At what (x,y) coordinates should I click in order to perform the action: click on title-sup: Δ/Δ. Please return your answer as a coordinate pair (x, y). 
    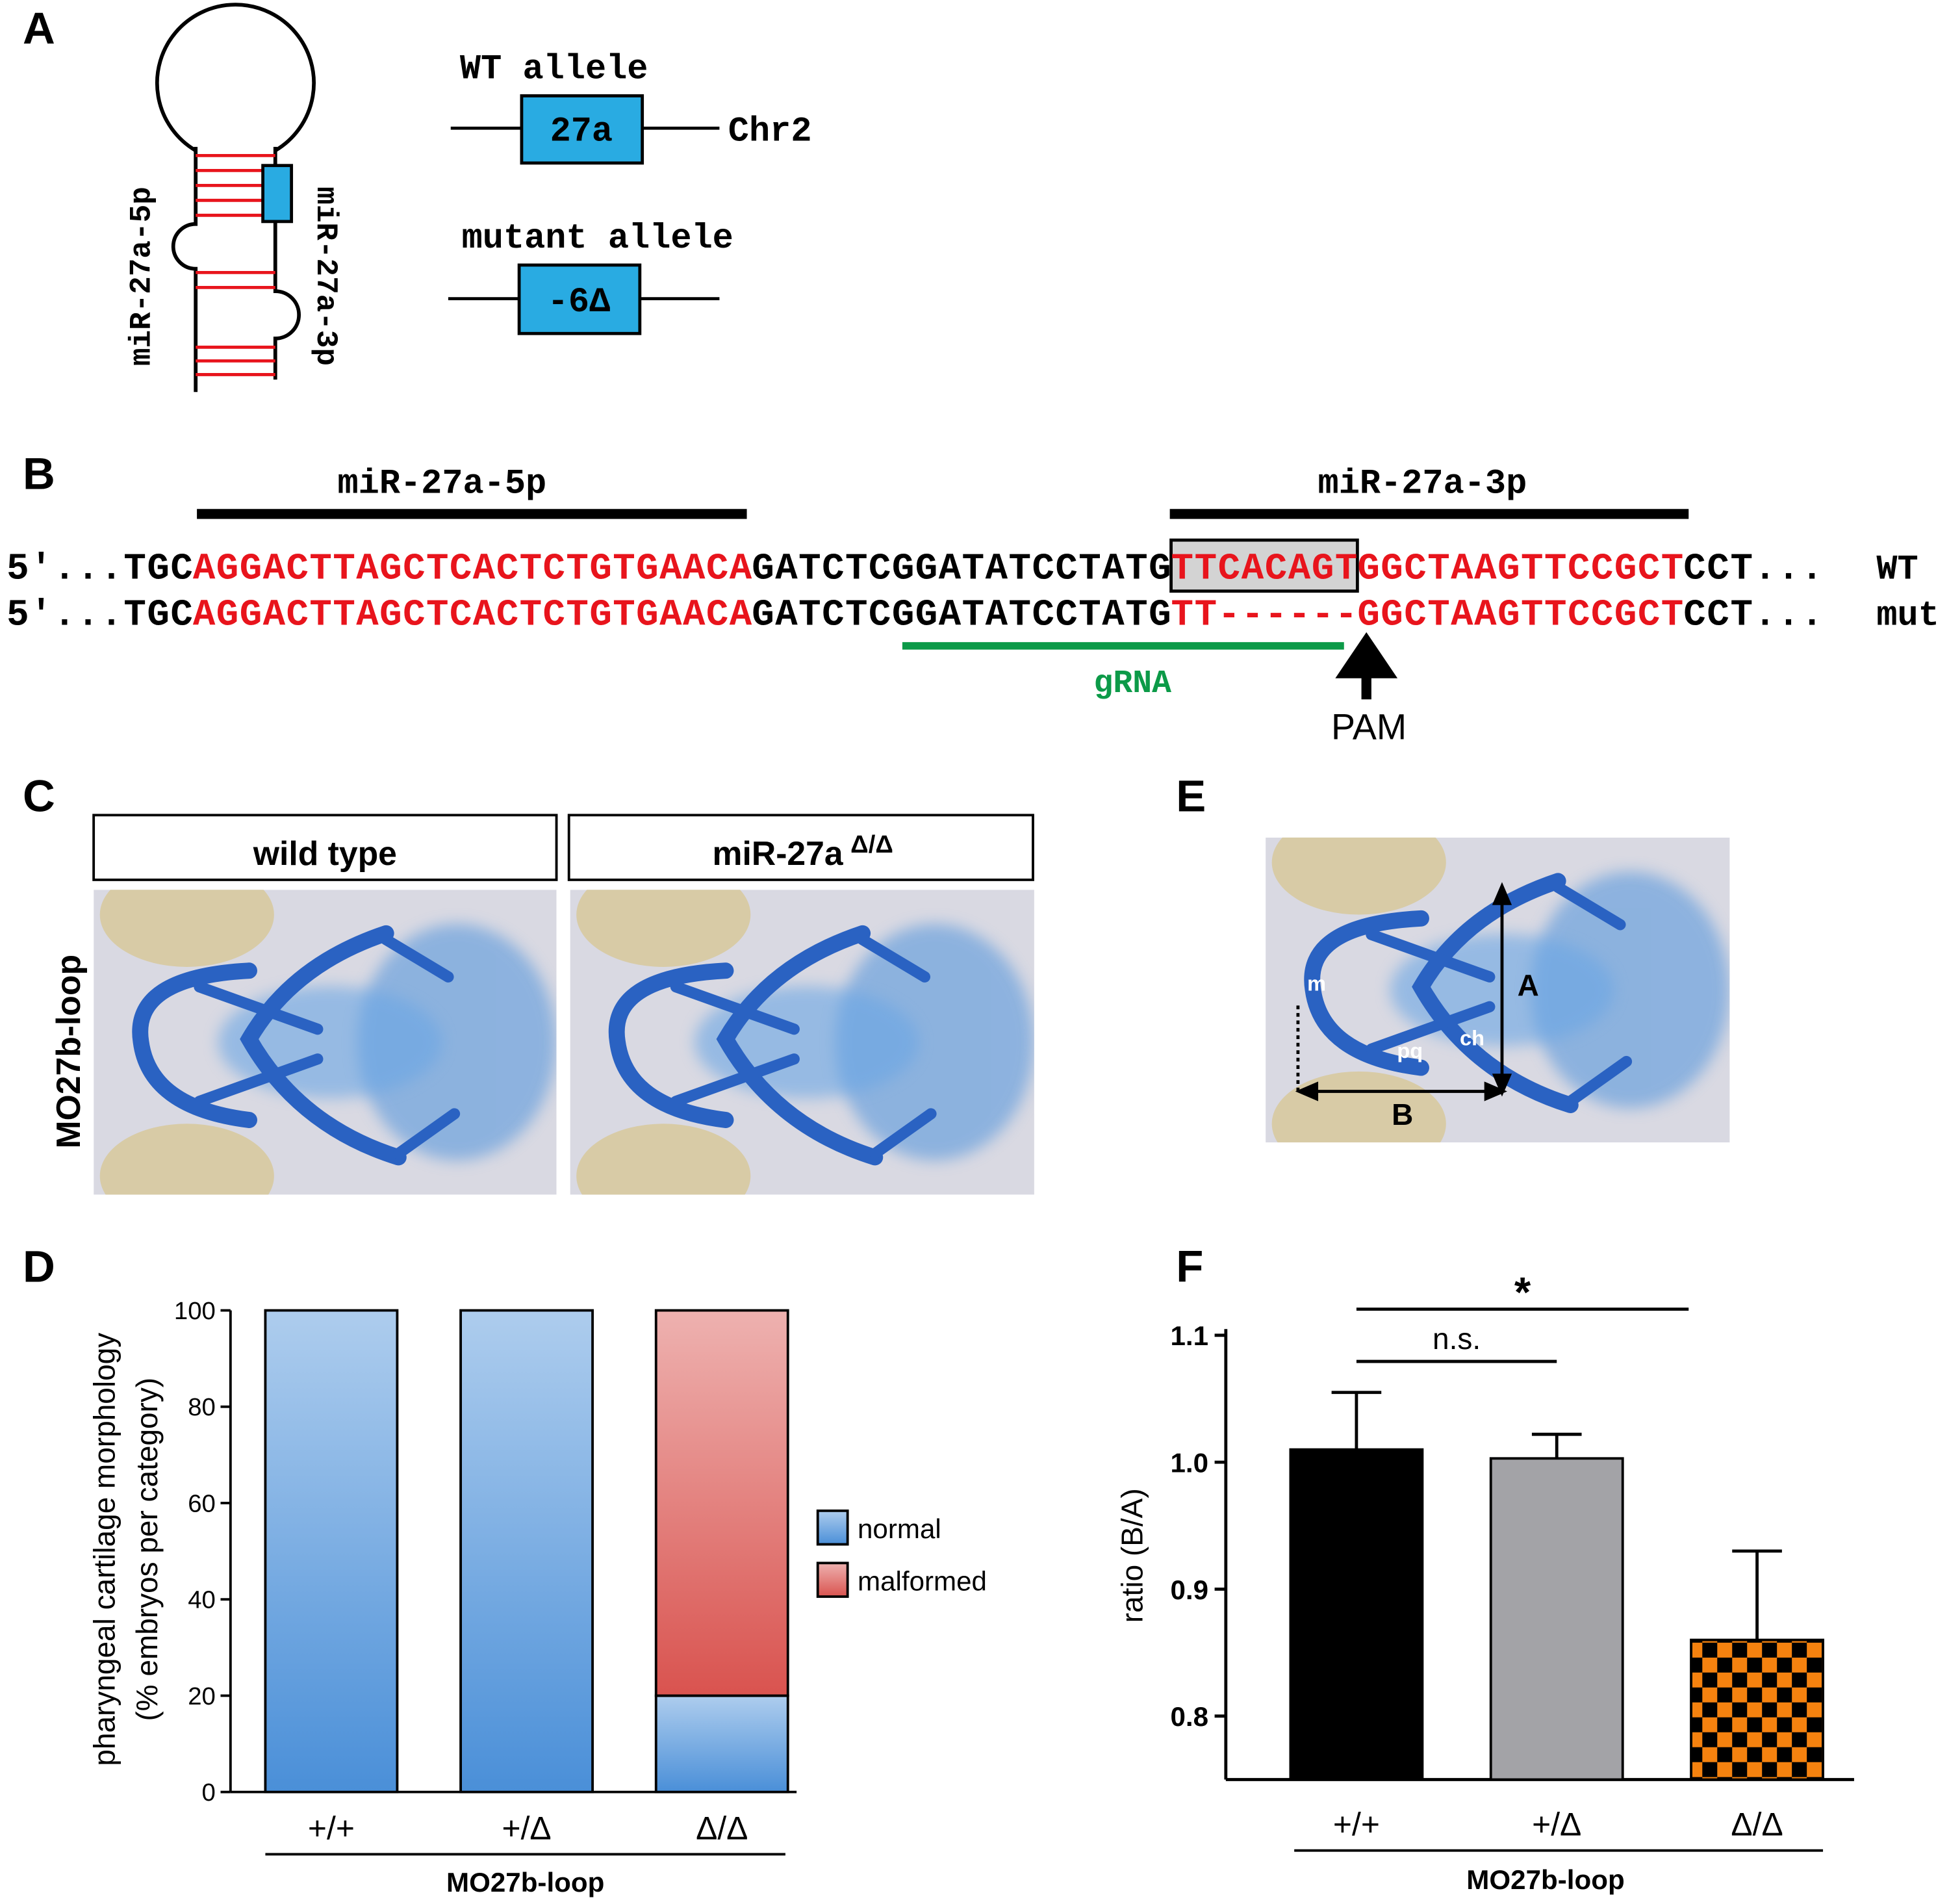
    Looking at the image, I should click on (871, 844).